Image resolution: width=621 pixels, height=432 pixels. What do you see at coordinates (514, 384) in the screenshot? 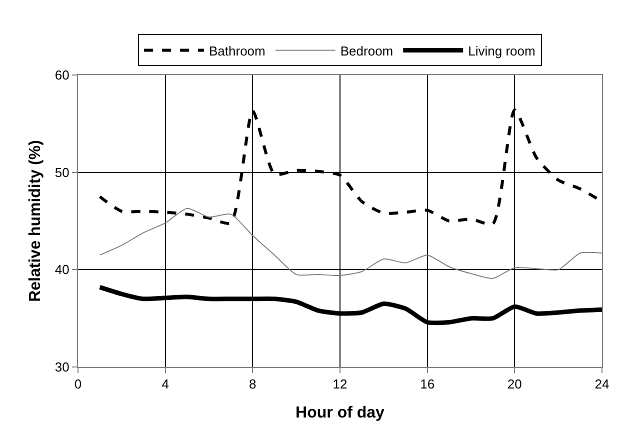
I see `x-tick-label: 20` at bounding box center [514, 384].